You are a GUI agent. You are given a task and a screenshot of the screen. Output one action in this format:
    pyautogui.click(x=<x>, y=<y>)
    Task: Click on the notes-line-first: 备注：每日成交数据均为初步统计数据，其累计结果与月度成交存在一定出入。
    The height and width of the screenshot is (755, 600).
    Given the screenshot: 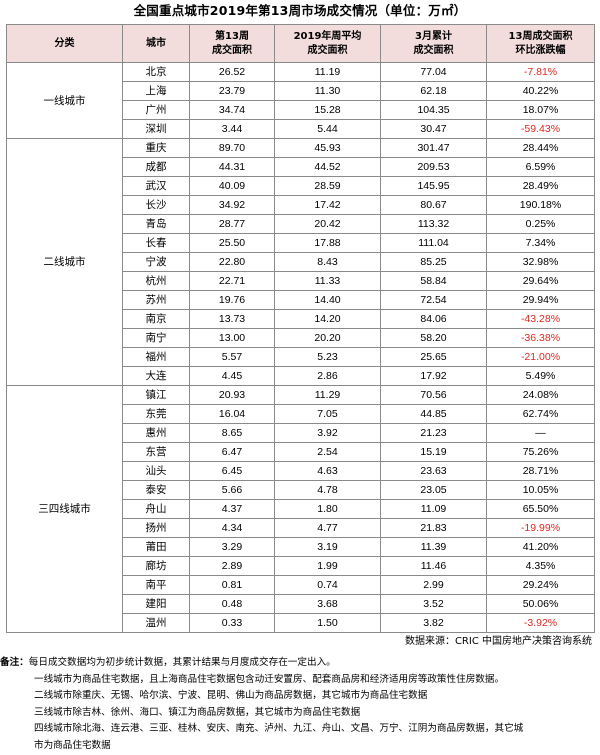 What is the action you would take?
    pyautogui.click(x=297, y=663)
    